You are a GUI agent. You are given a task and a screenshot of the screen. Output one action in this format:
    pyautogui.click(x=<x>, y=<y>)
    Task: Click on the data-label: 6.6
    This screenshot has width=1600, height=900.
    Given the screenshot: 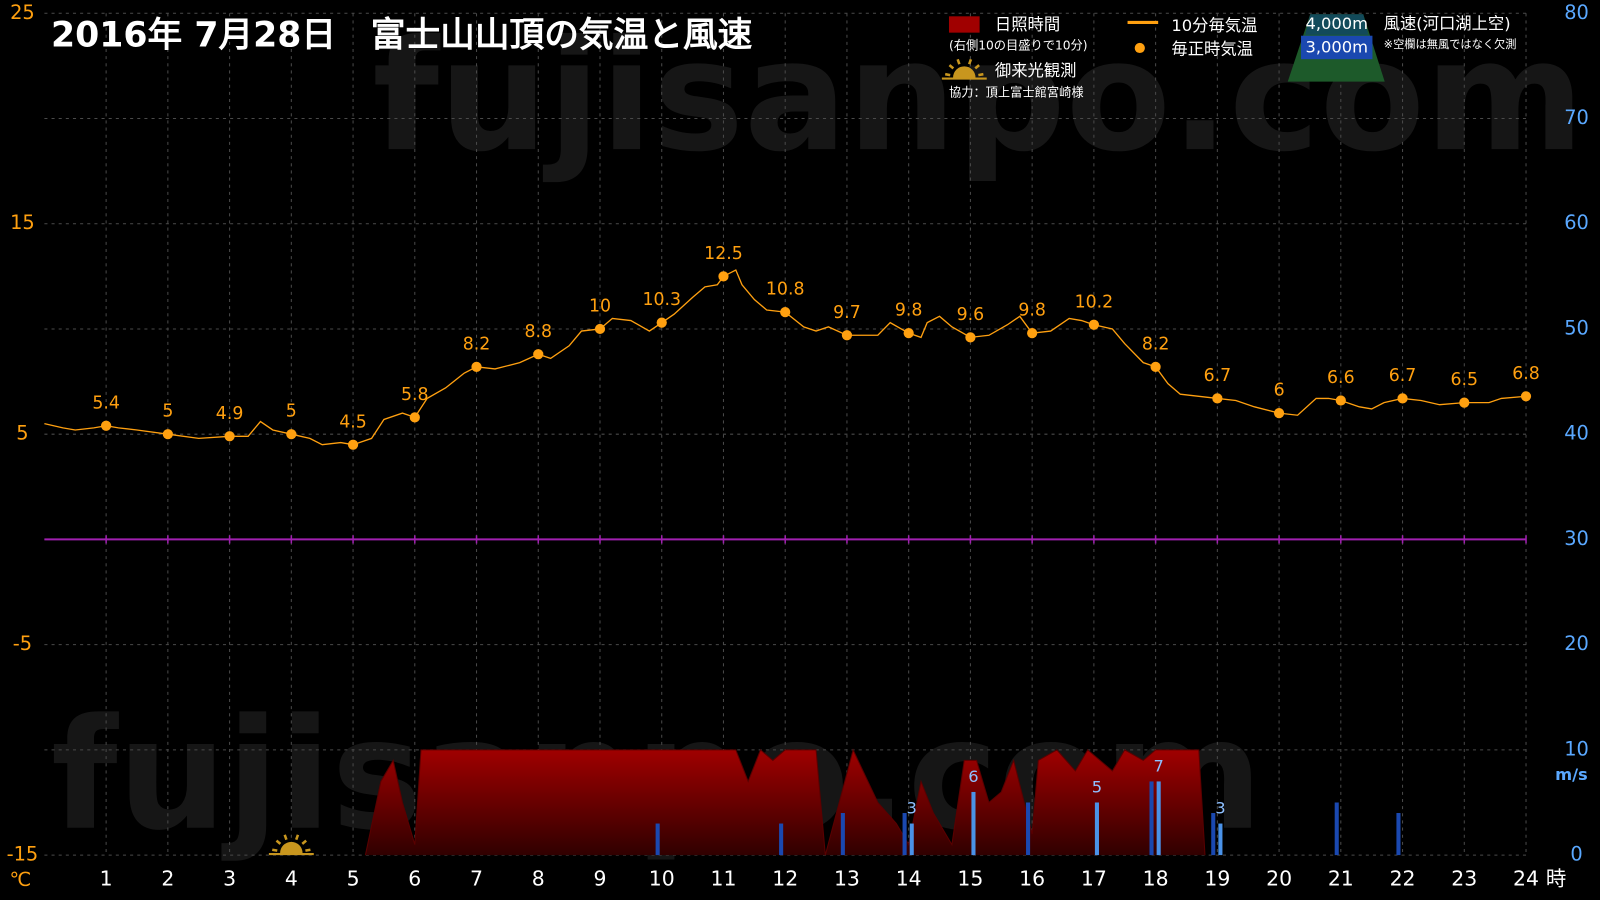 What is the action you would take?
    pyautogui.click(x=1341, y=378)
    